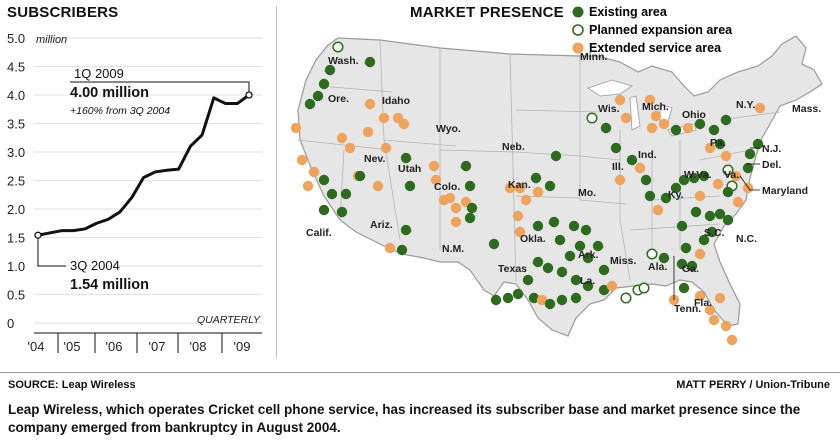 The height and width of the screenshot is (448, 840). Describe the element at coordinates (95, 265) in the screenshot. I see `start-period-label: 3Q 2004` at that location.